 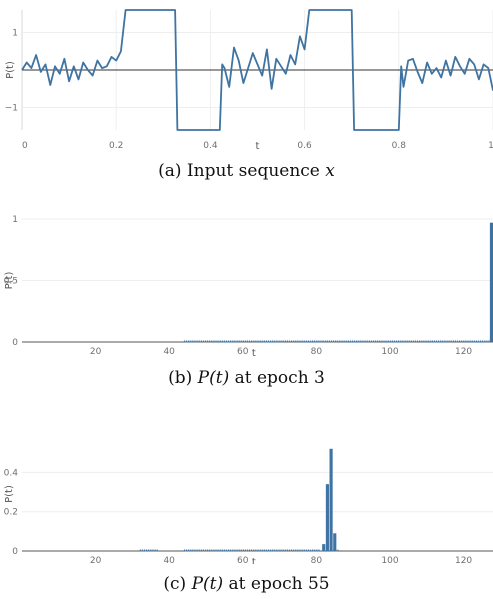 I want to click on y-tick-label: −1, so click(x=11, y=109).